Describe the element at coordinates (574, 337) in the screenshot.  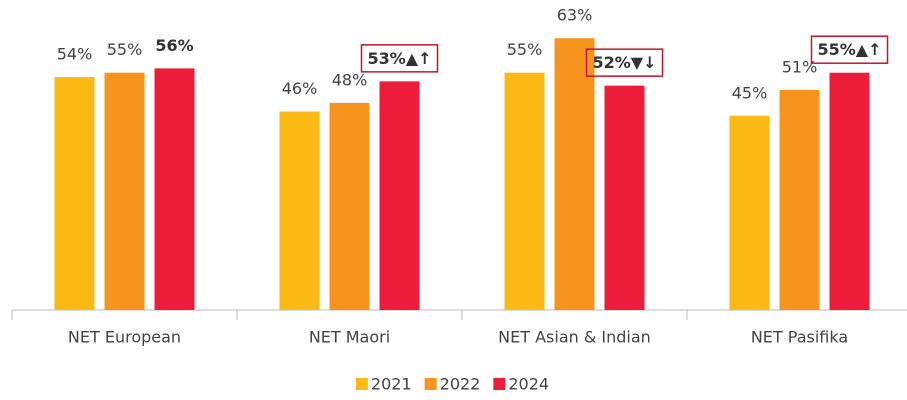
I see `x-tick-label: NET Asian & Indian` at that location.